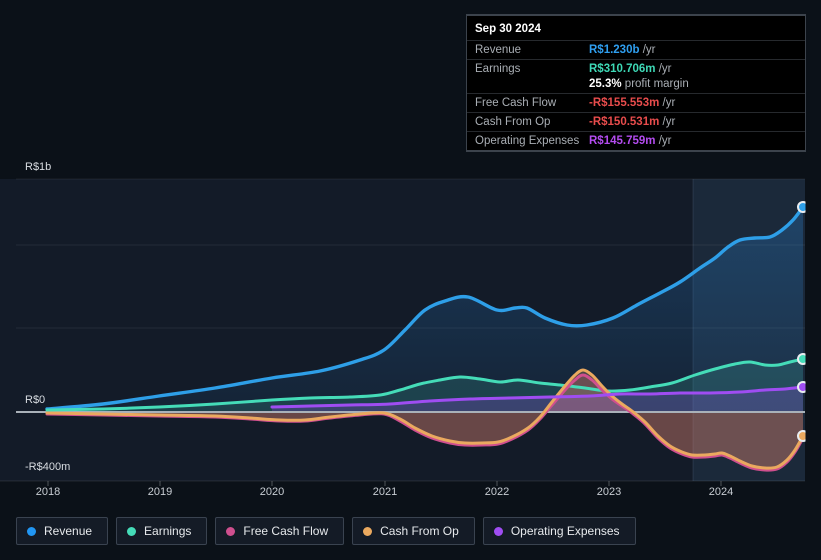  I want to click on tooltip-row-operating-expenses: Operating Expenses R$145.759m /yr, so click(636, 140).